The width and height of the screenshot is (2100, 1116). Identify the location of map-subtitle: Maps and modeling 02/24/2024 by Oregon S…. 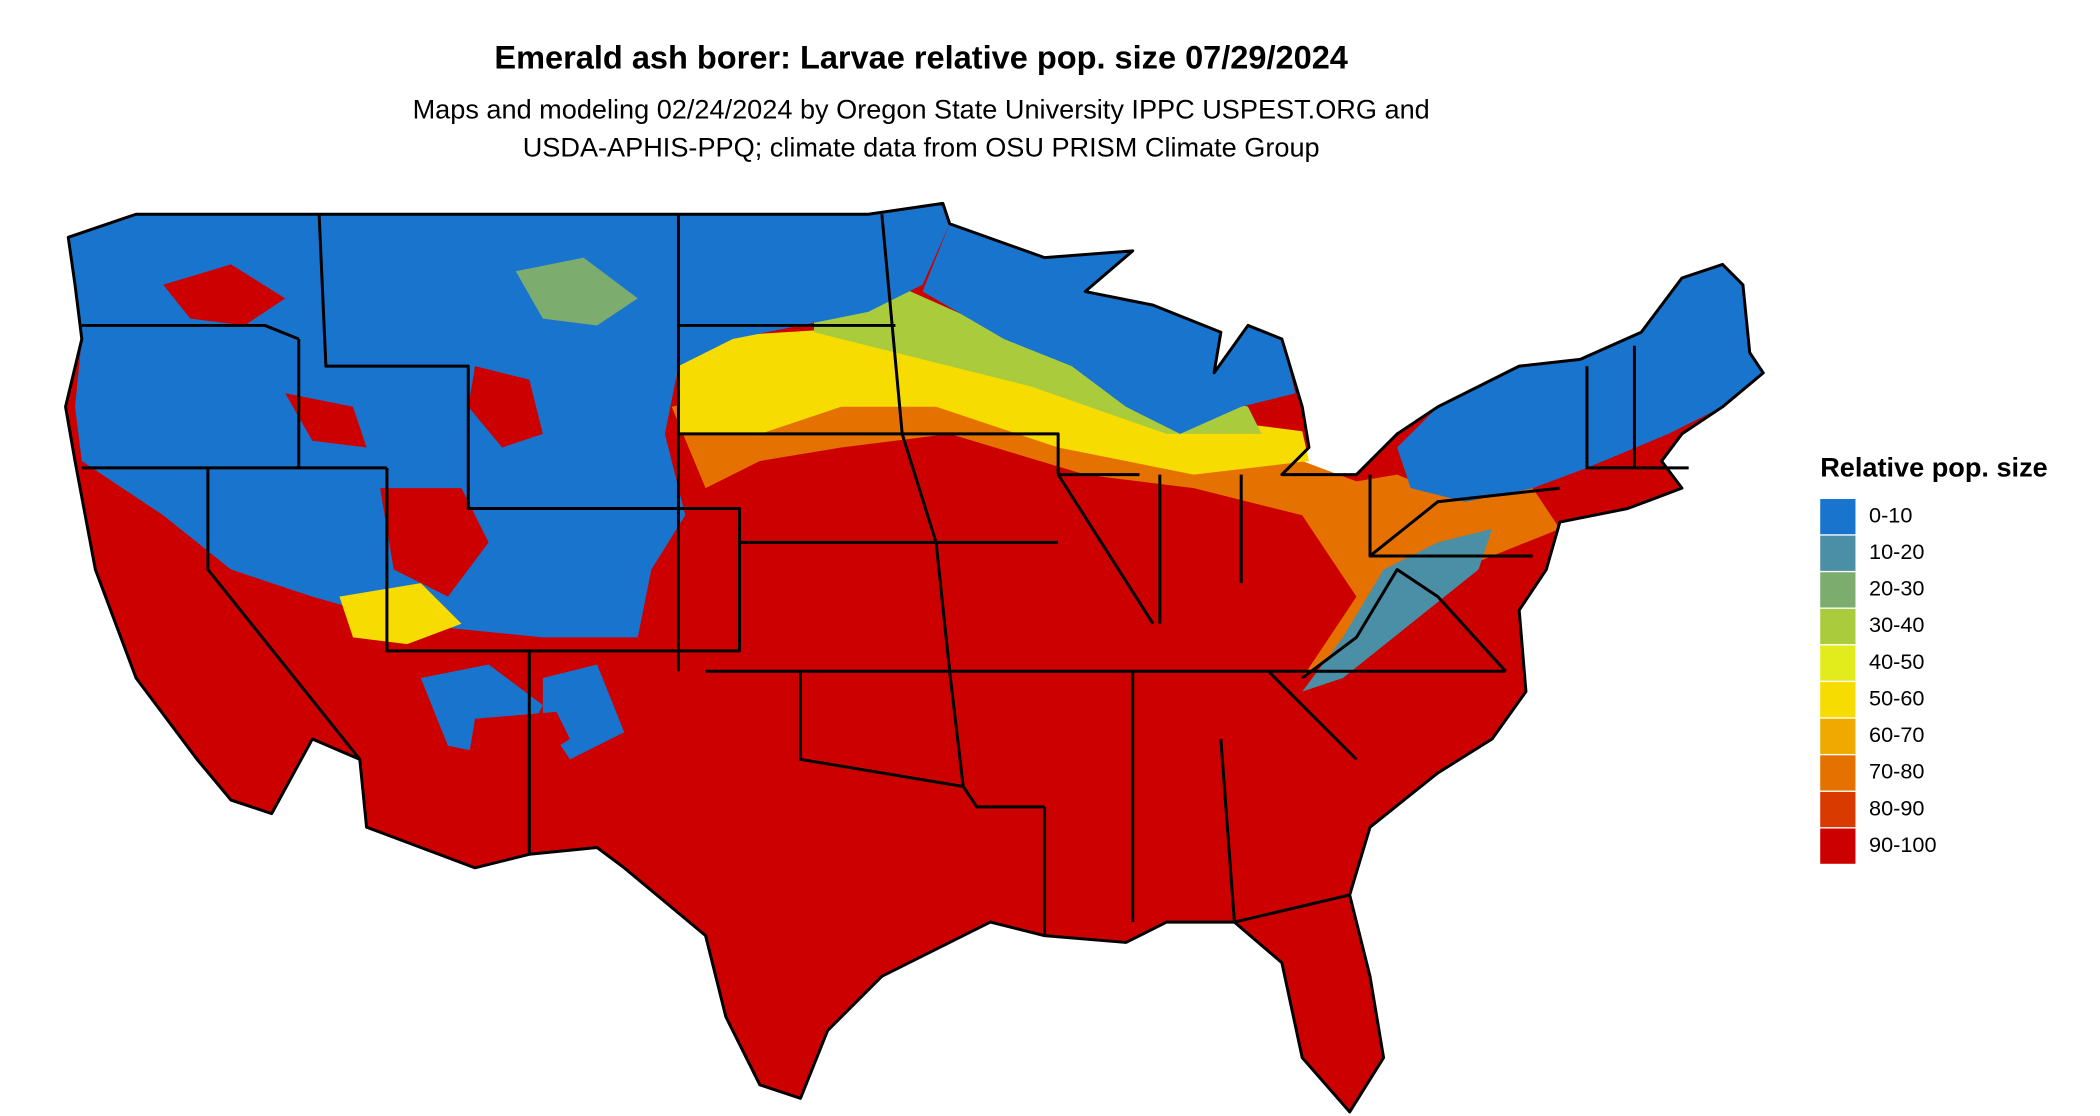
(921, 108).